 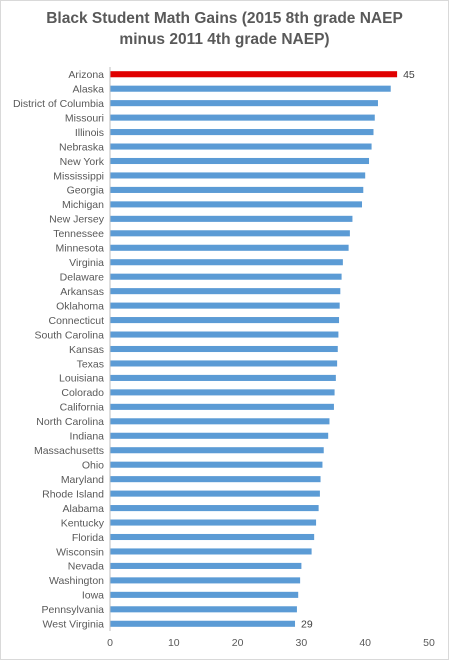 What do you see at coordinates (226, 262) in the screenshot?
I see `bar-virginia` at bounding box center [226, 262].